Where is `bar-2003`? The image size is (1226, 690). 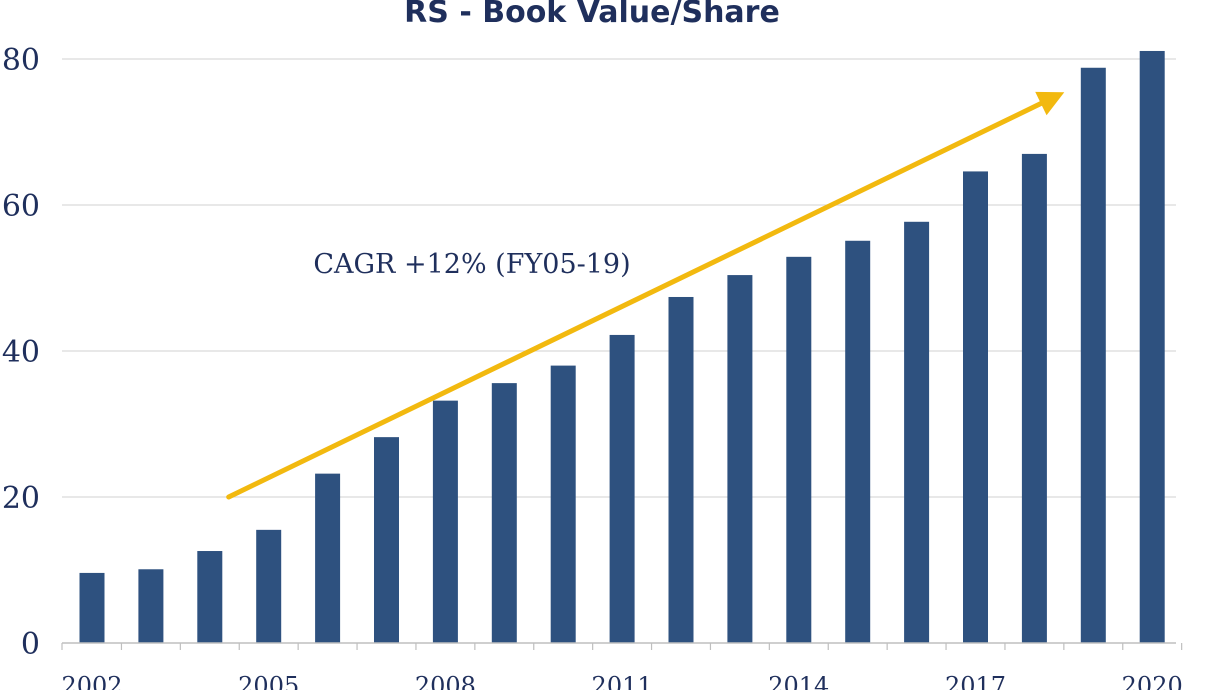 bar-2003 is located at coordinates (151, 606).